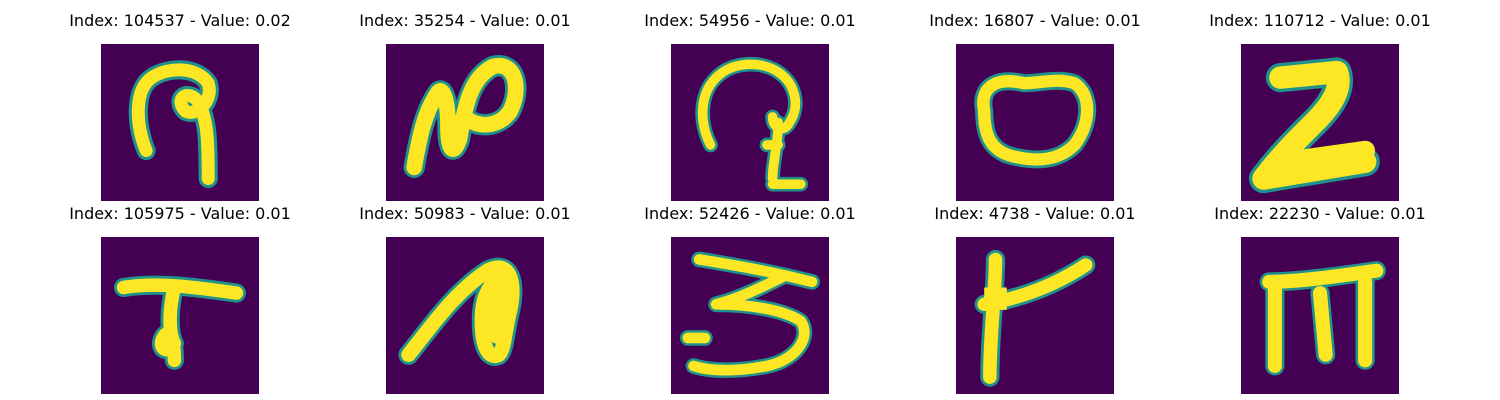 The height and width of the screenshot is (400, 1500). I want to click on panel-2: Index: 35254 - Value: 0.01, so click(465, 105).